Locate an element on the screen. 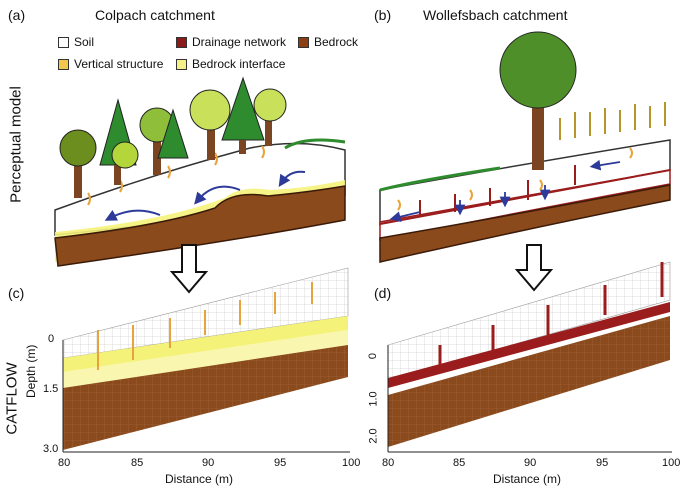 The width and height of the screenshot is (684, 487). plot-c-xlabel: Distance (m) is located at coordinates (199, 479).